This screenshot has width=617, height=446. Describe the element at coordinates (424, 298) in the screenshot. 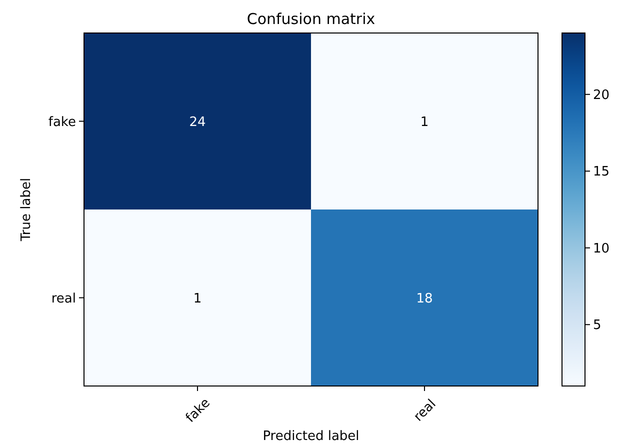

I see `data-label: 18` at that location.